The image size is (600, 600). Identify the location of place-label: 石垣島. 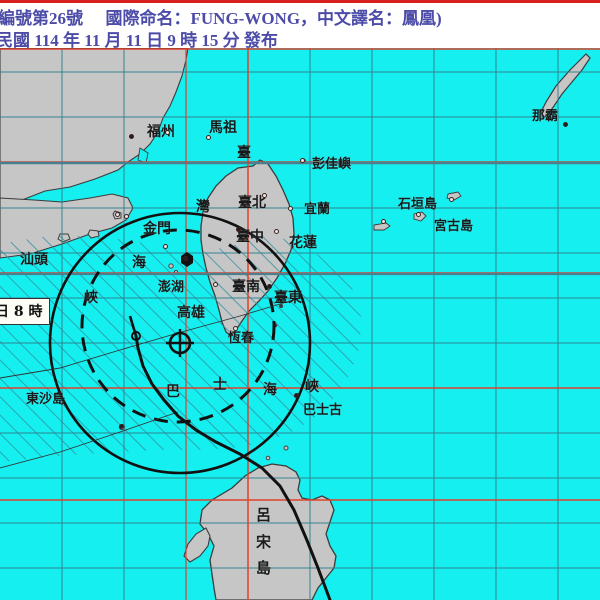
(418, 204).